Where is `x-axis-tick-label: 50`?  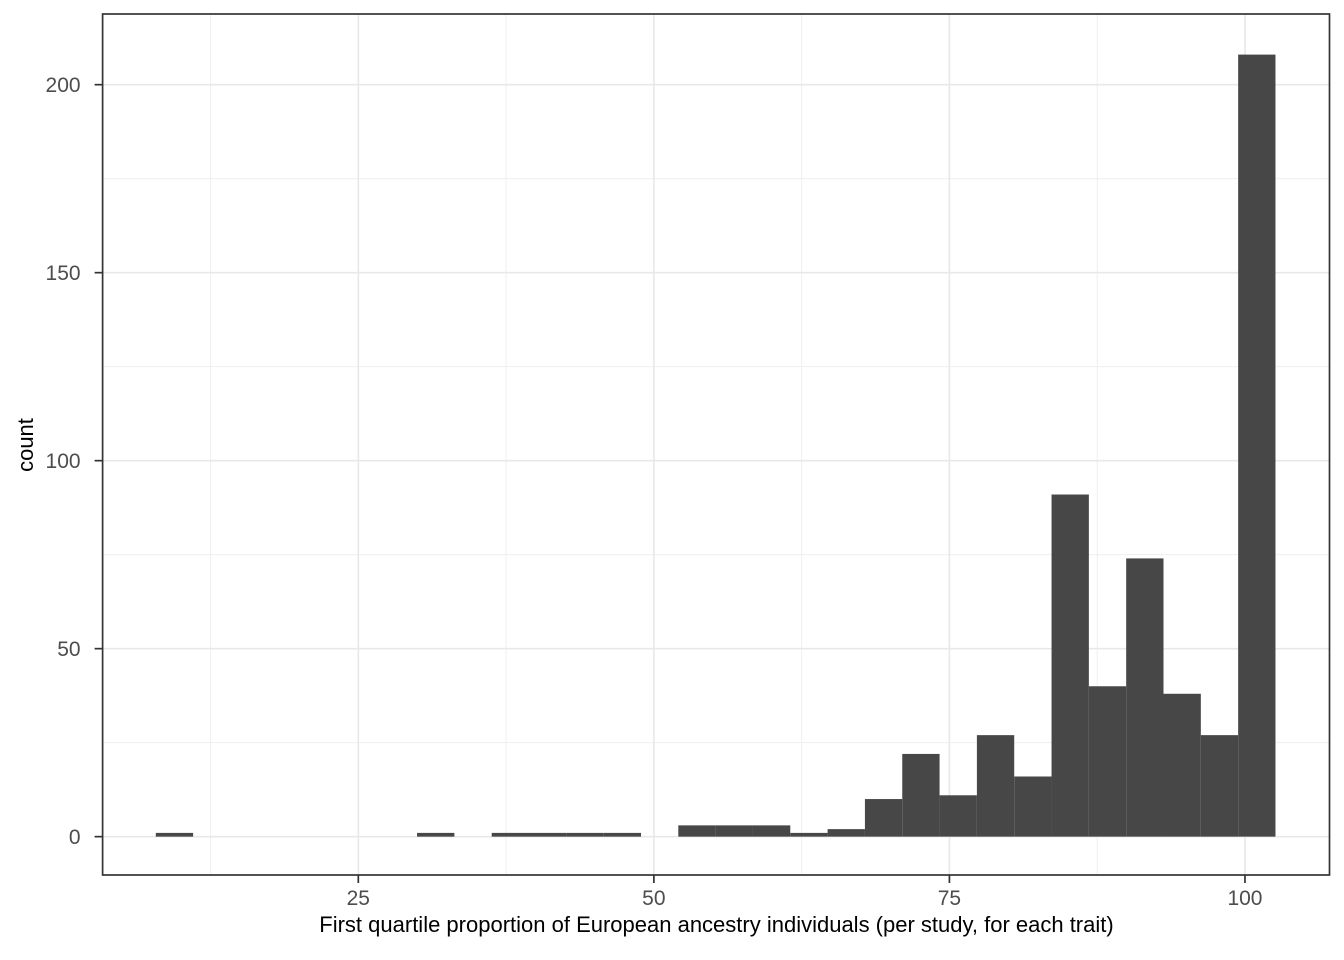 x-axis-tick-label: 50 is located at coordinates (653, 898).